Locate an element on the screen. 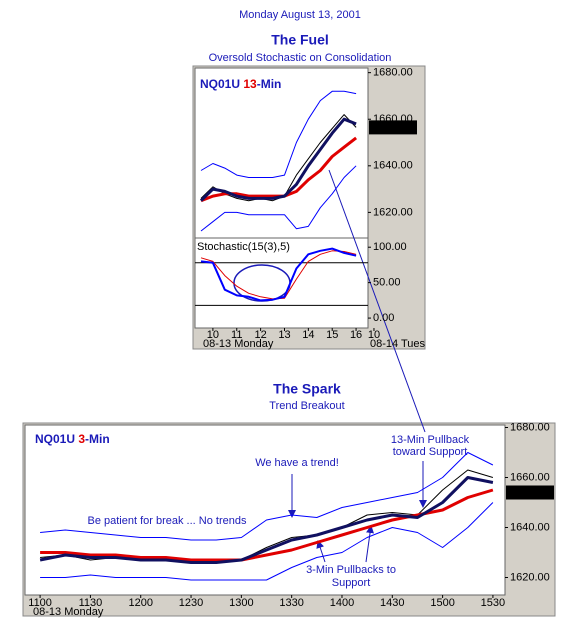  symbol-label: NQ01U 13-Min is located at coordinates (240, 84).